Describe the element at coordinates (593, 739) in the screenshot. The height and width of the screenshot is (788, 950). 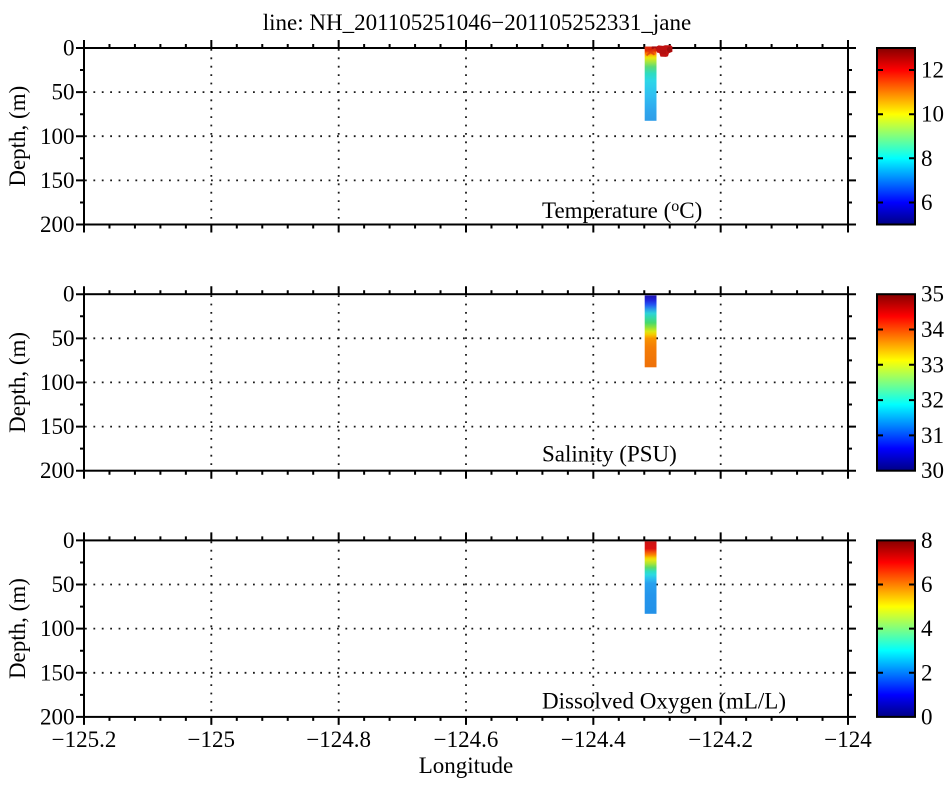
I see `svg-text: −124.4` at that location.